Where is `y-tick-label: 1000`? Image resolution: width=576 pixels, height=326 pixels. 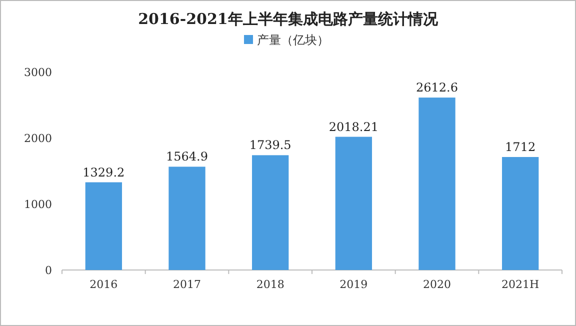 y-tick-label: 1000 is located at coordinates (38, 204).